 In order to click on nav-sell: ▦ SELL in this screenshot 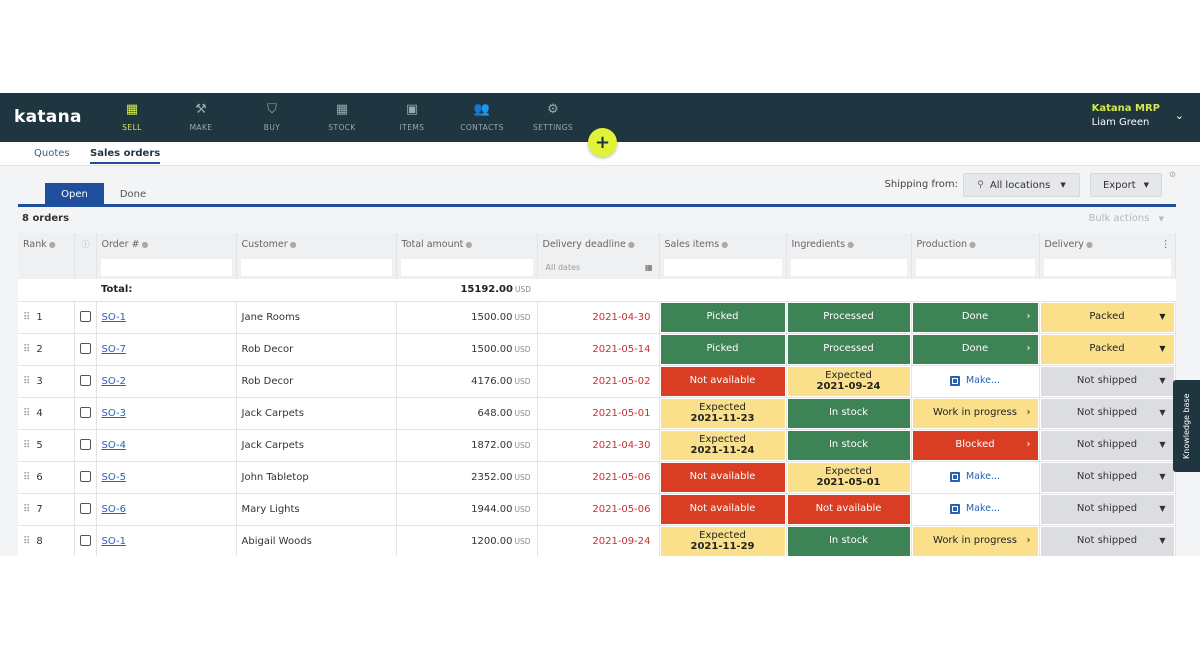, I will do `click(132, 117)`.